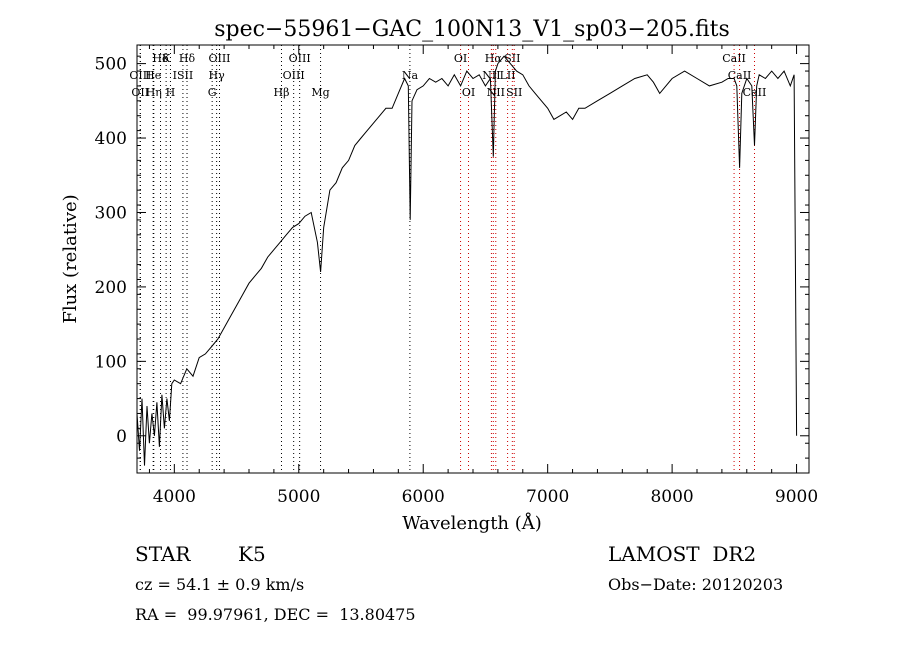 Image resolution: width=900 pixels, height=650 pixels. Describe the element at coordinates (410, 75) in the screenshot. I see `spectral-line-label: Na` at that location.